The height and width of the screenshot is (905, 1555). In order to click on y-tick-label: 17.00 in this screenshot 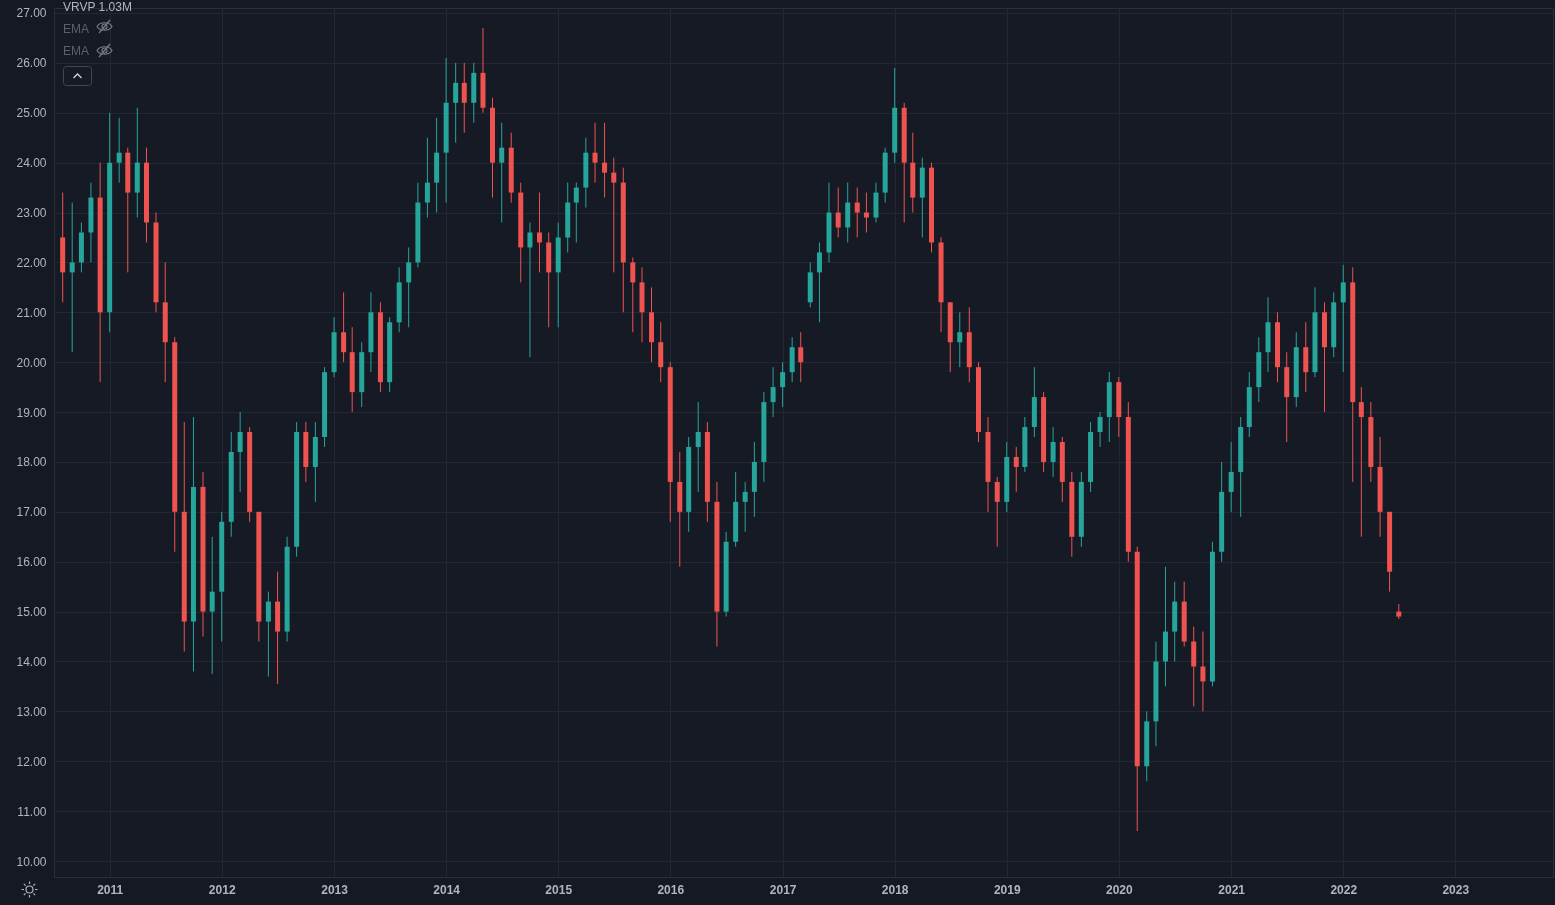, I will do `click(31, 512)`.